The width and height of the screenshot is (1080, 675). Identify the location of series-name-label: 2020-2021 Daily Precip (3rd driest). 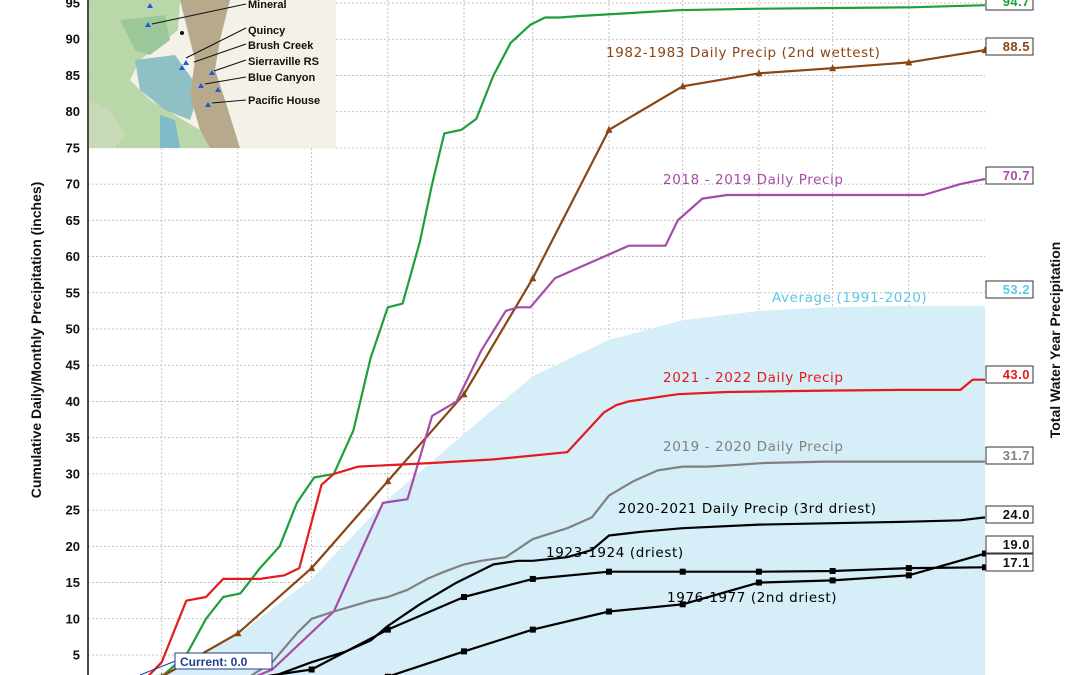
(747, 509).